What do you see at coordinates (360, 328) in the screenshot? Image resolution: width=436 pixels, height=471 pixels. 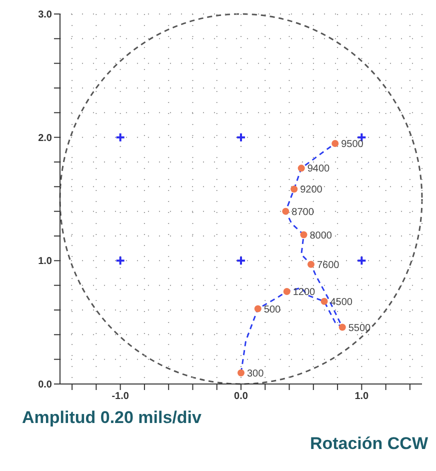 I see `annotation: 5500` at bounding box center [360, 328].